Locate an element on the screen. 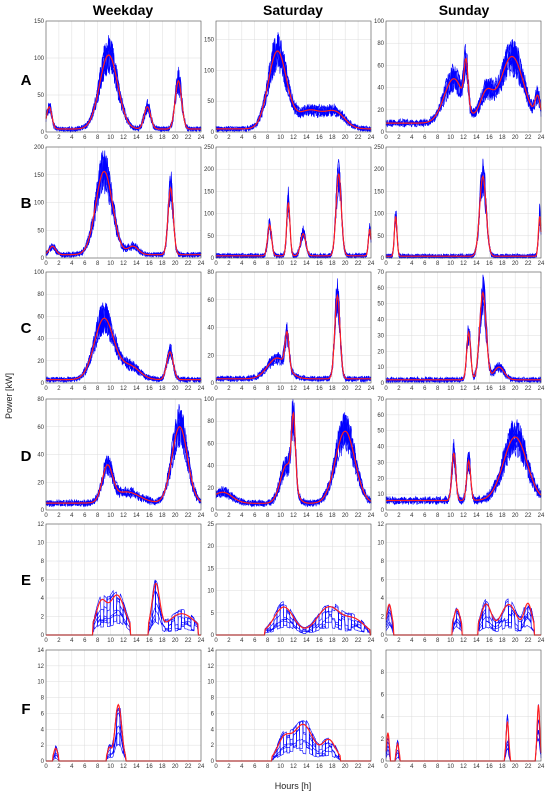  x-tick-label: 12 is located at coordinates (293, 641).